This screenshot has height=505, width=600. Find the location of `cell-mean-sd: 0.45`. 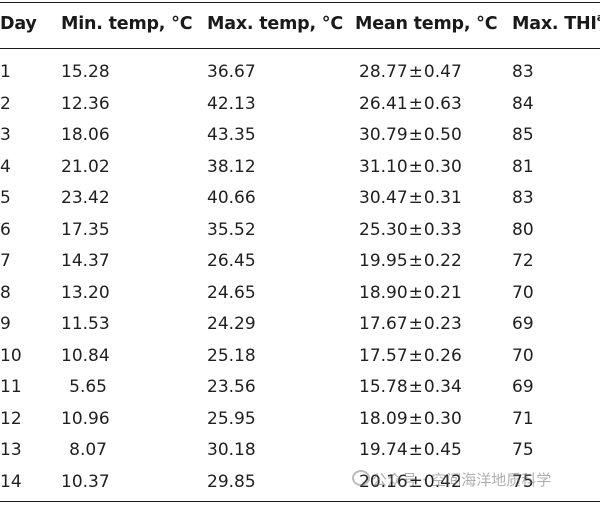

cell-mean-sd: 0.45 is located at coordinates (442, 450).